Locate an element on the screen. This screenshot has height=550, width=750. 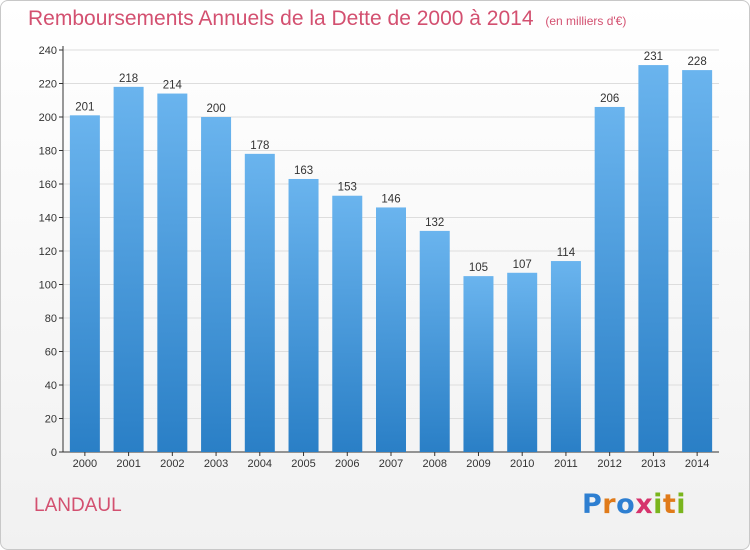
y-tick-label: 240 is located at coordinates (48, 51).